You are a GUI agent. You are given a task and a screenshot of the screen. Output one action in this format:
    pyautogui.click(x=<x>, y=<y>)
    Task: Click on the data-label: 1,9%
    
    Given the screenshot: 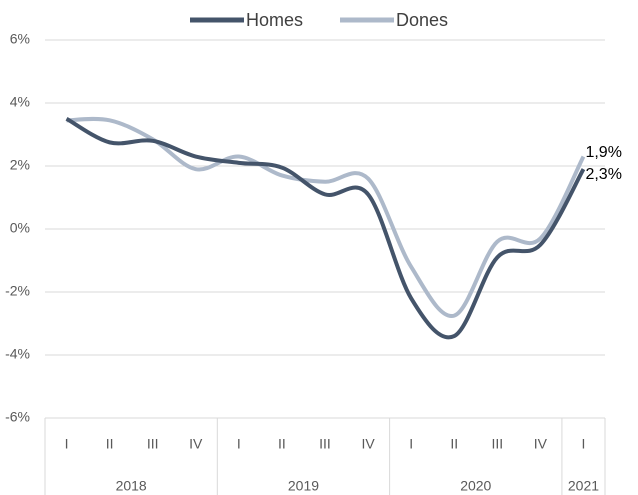 What is the action you would take?
    pyautogui.click(x=603, y=152)
    